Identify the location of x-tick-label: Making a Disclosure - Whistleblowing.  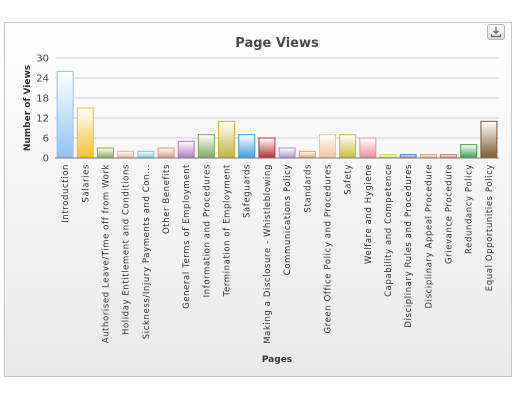
(268, 254).